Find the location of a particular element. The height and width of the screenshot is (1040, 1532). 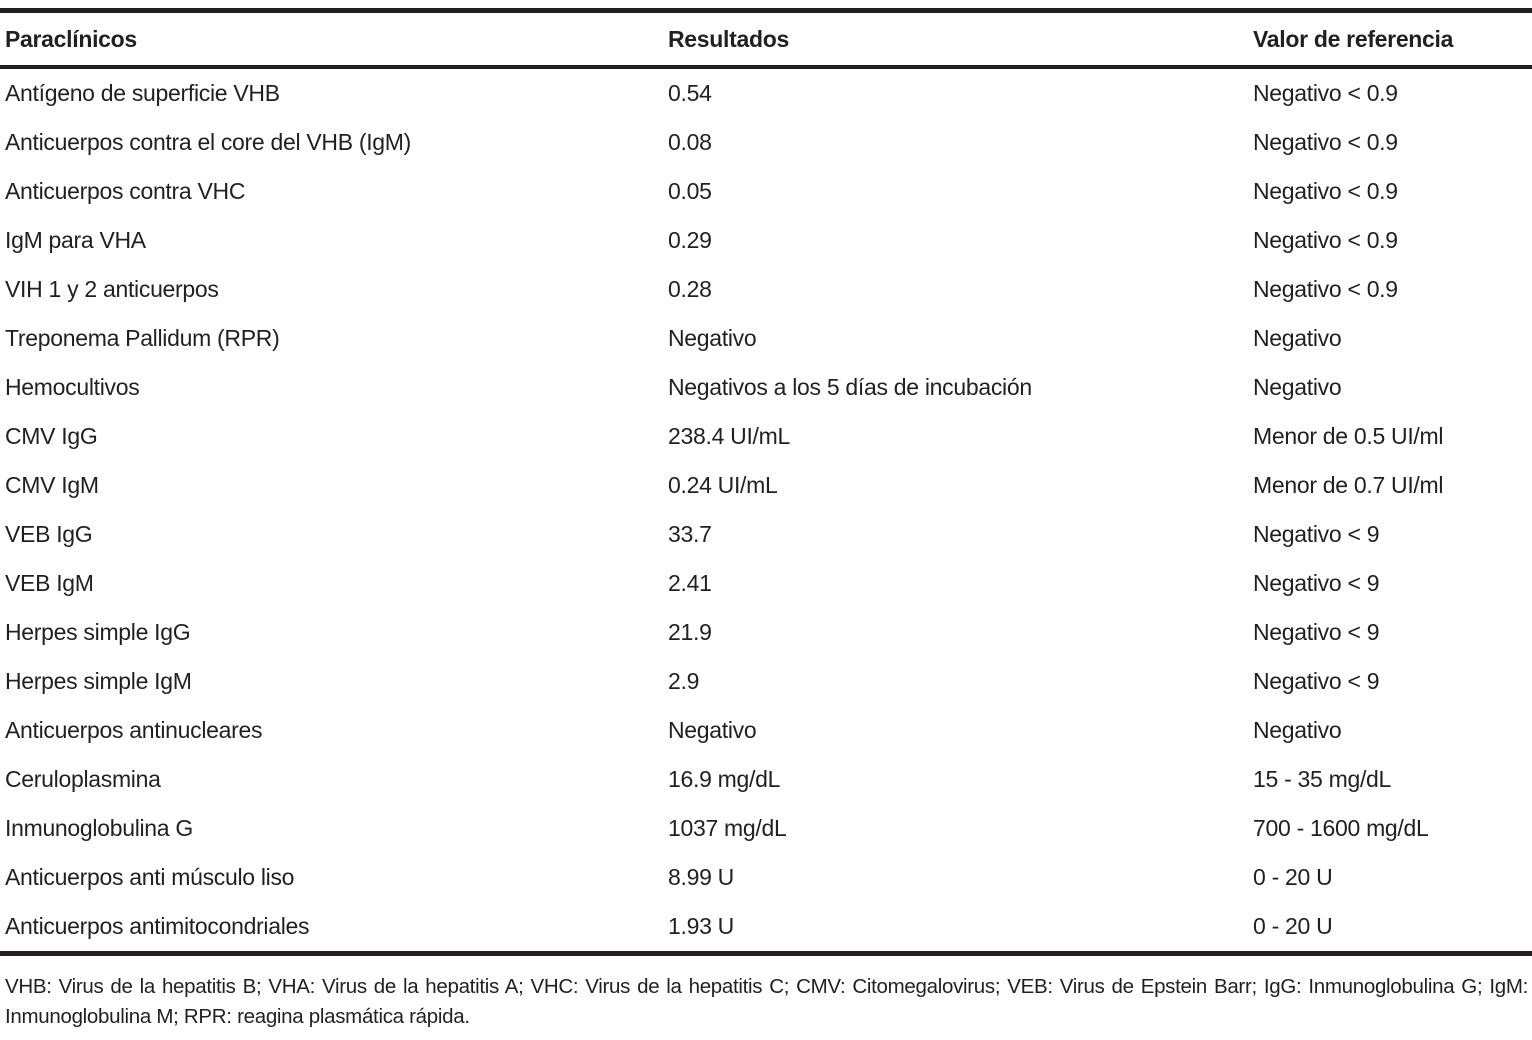

result-cell: 21.9 is located at coordinates (690, 632).